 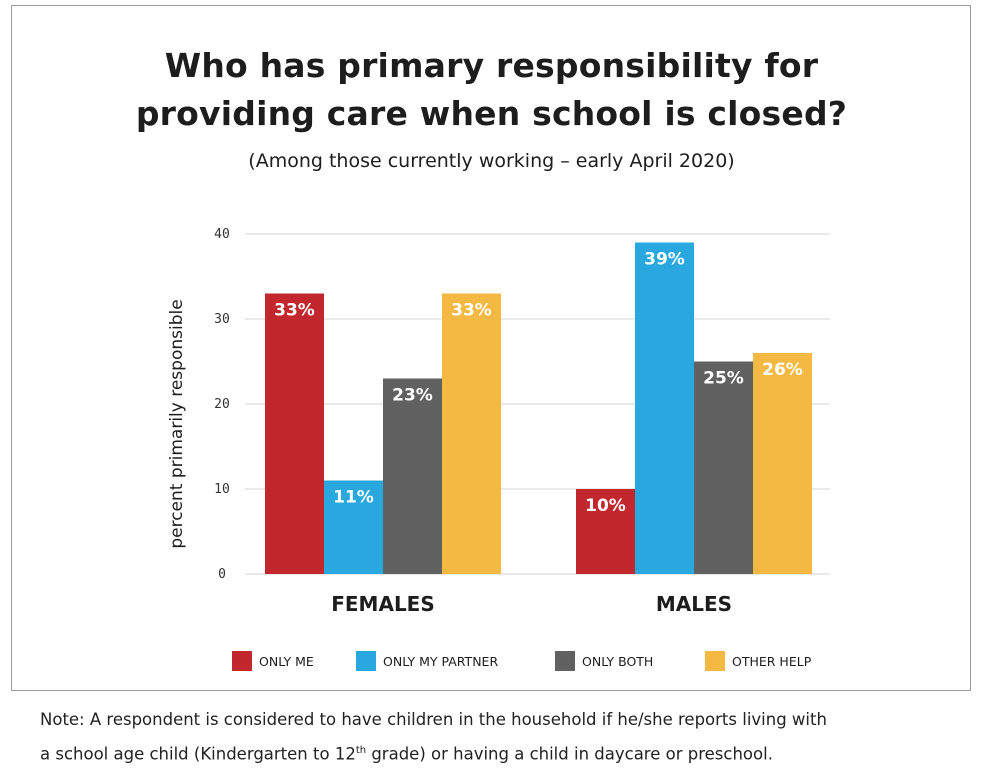 What do you see at coordinates (412, 396) in the screenshot?
I see `bar-data-label: 23%` at bounding box center [412, 396].